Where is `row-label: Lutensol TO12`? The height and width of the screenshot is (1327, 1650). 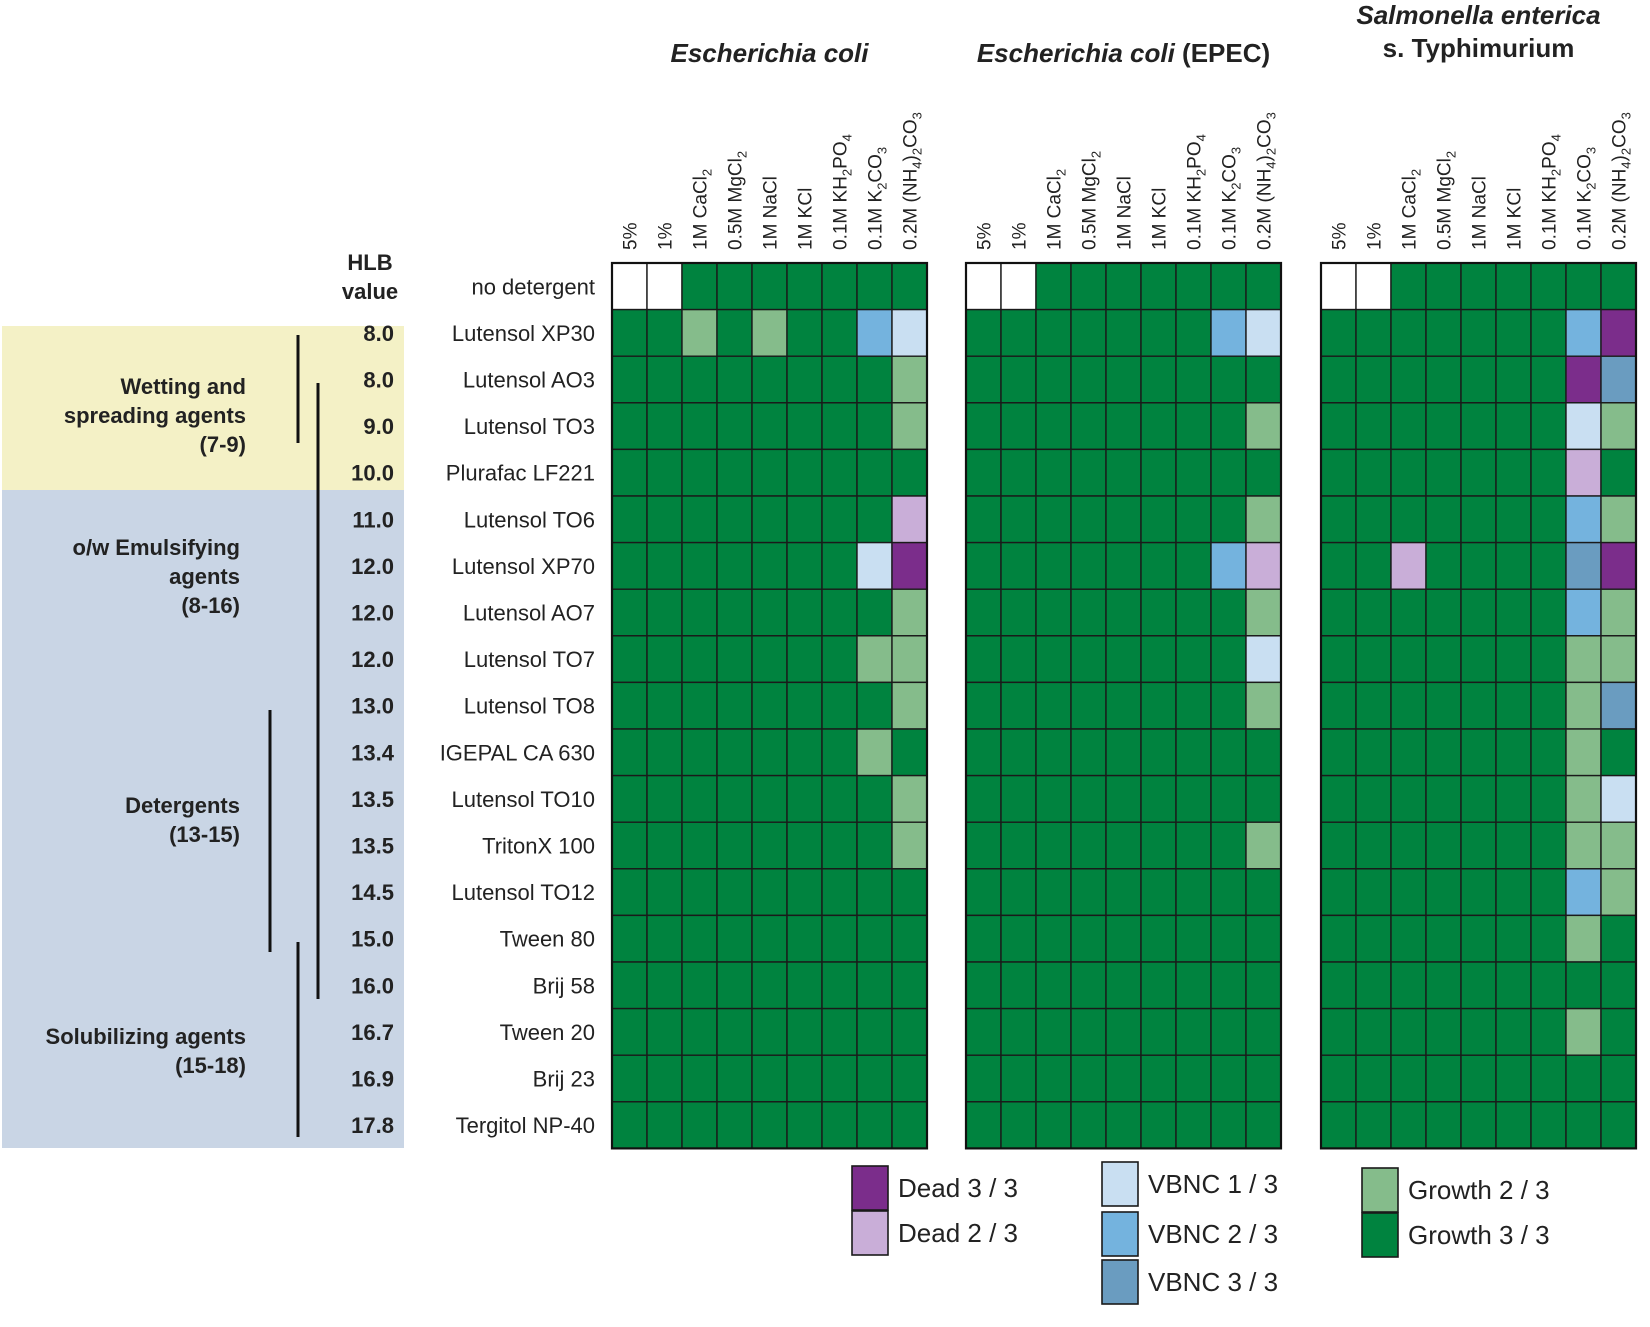
row-label: Lutensol TO12 is located at coordinates (523, 892).